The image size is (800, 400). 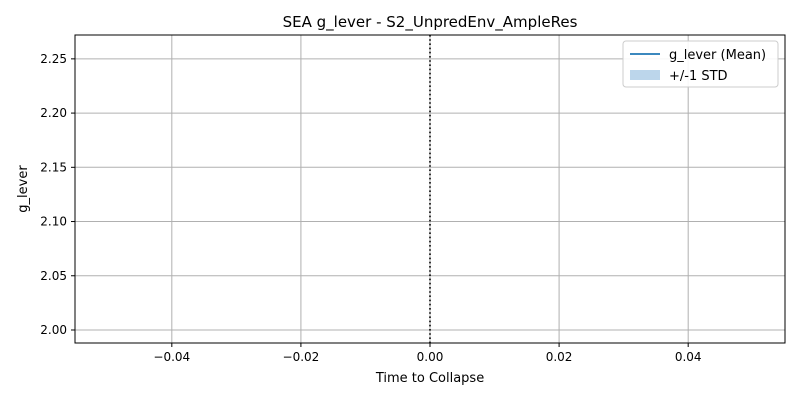 I want to click on x-axis-ticks: −0.04 −0.02 0.00 0.02 0.04, so click(x=427, y=353).